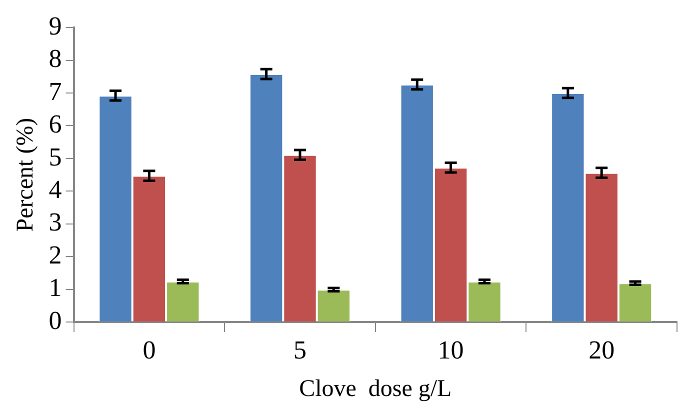  What do you see at coordinates (55, 59) in the screenshot?
I see `y-tick-label: 8` at bounding box center [55, 59].